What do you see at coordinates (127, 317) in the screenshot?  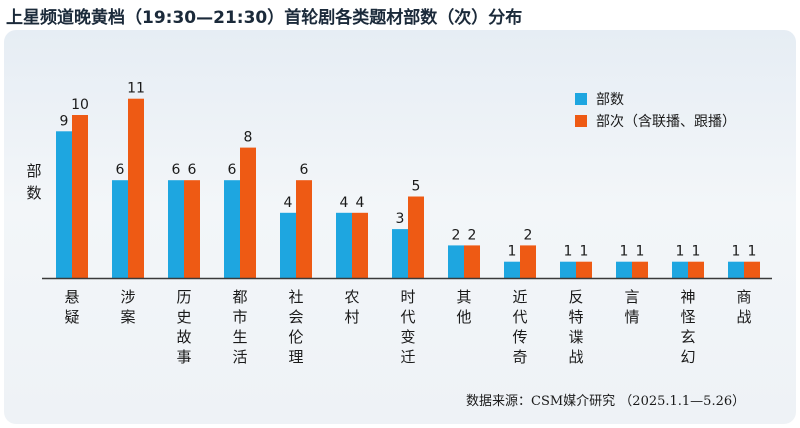 I see `category-label-char: 案` at bounding box center [127, 317].